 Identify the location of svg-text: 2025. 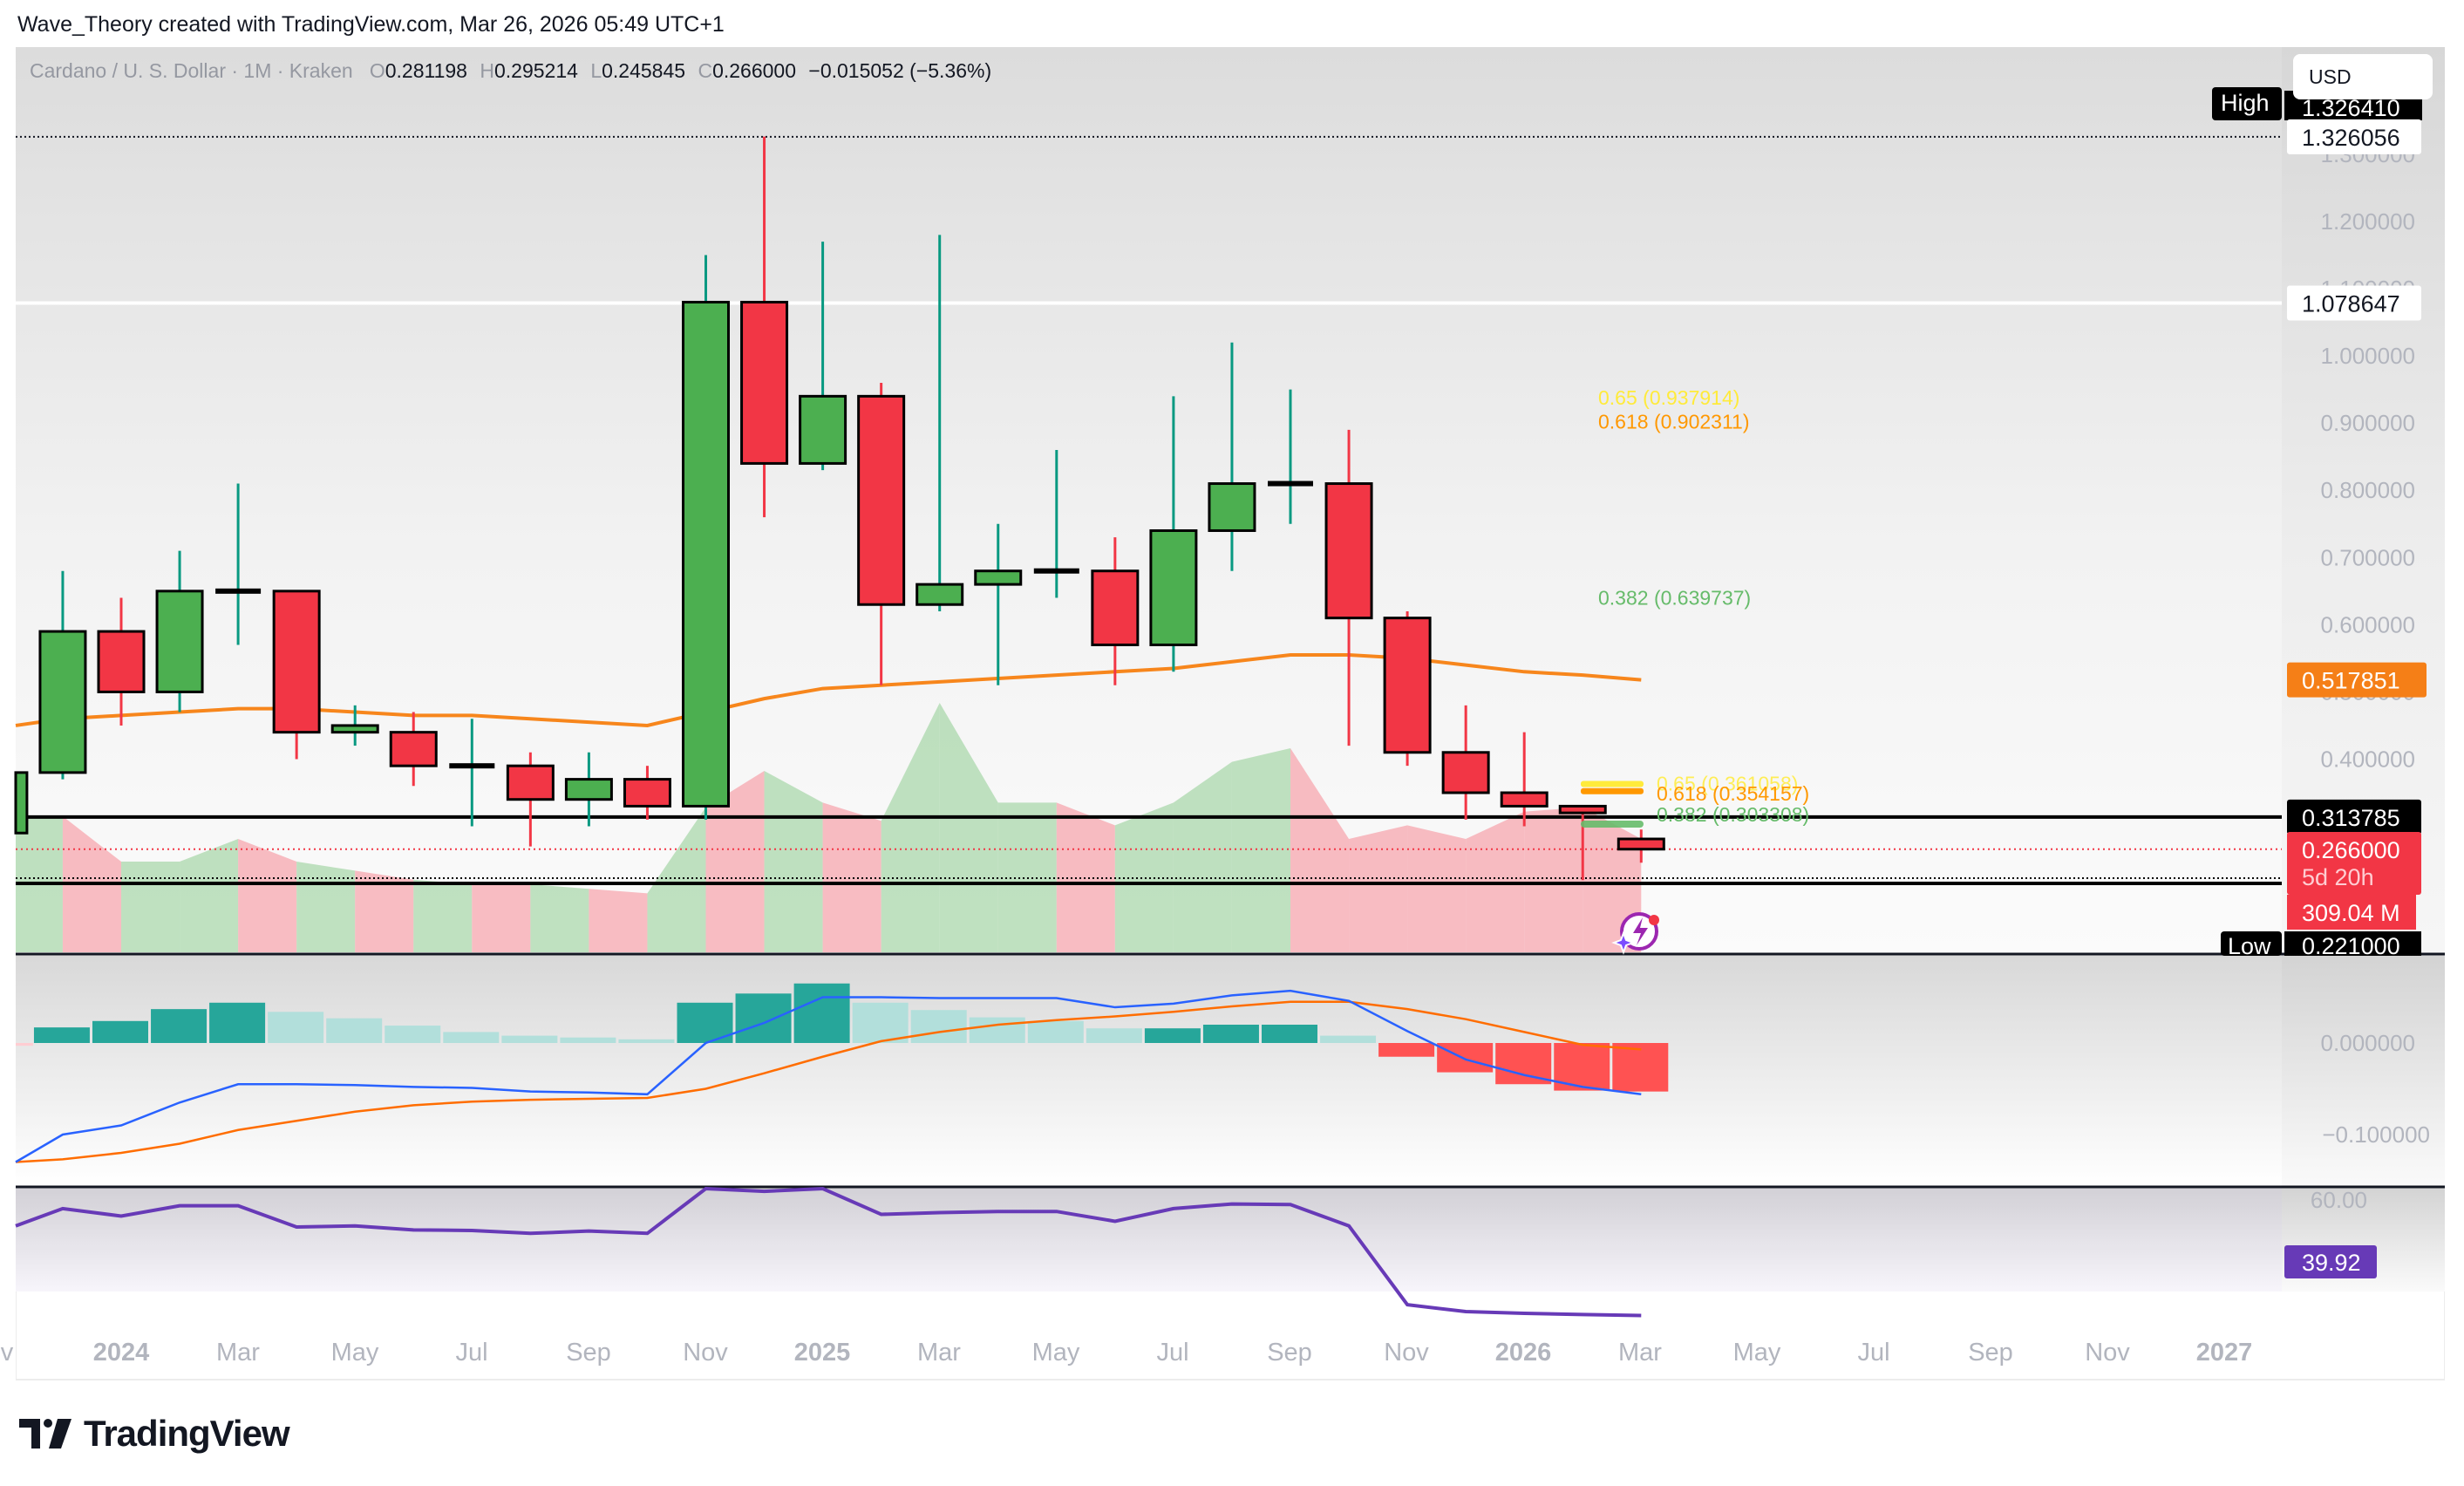
(822, 1353).